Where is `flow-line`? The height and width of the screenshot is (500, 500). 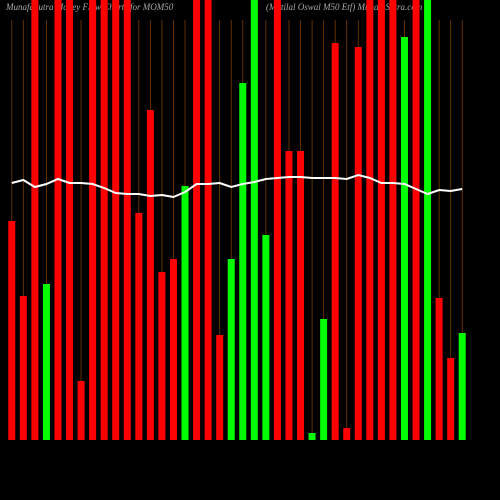 flow-line is located at coordinates (237, 186).